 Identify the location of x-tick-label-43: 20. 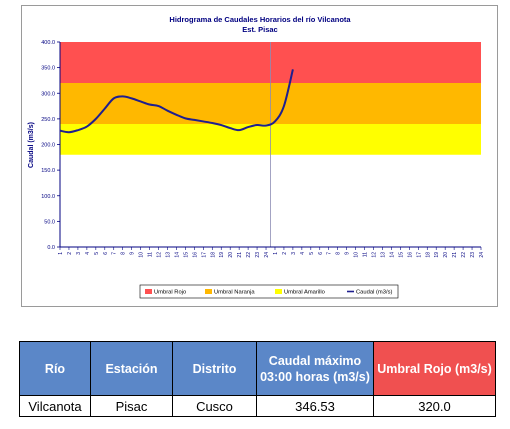
(446, 255).